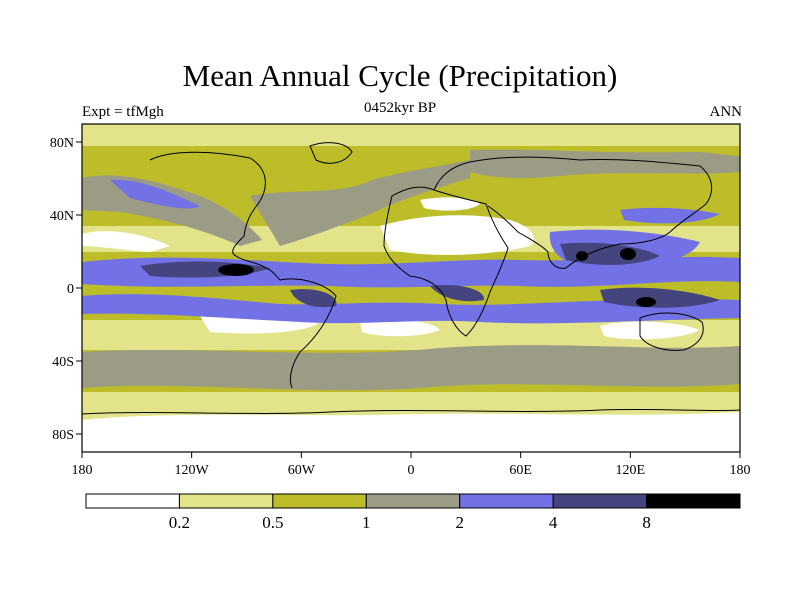  I want to click on sahara-dry, so click(457, 235).